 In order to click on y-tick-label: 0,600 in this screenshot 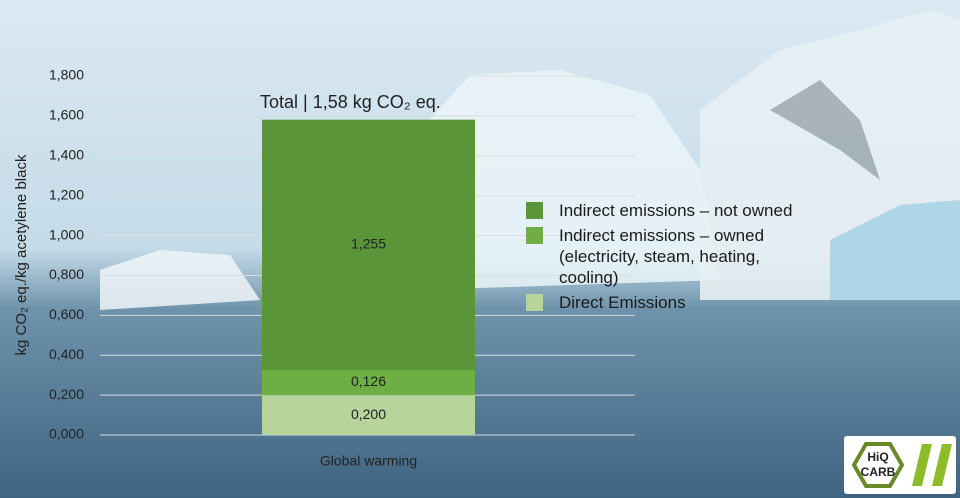, I will do `click(66, 314)`.